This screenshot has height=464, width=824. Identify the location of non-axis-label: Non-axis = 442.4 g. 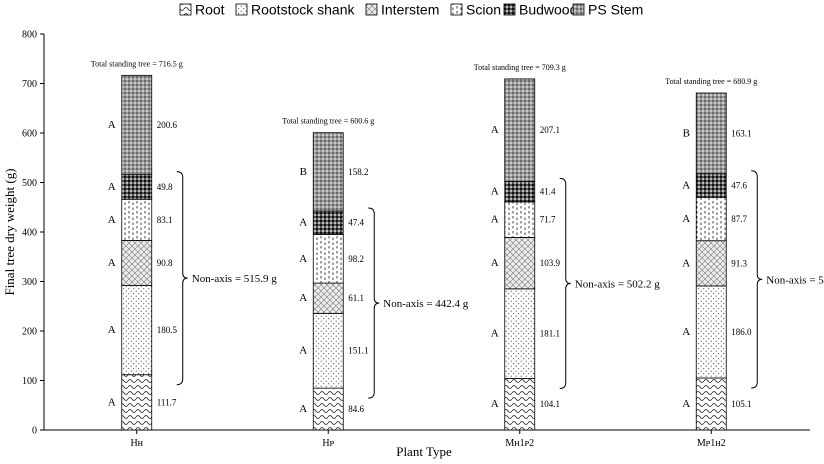
(426, 304).